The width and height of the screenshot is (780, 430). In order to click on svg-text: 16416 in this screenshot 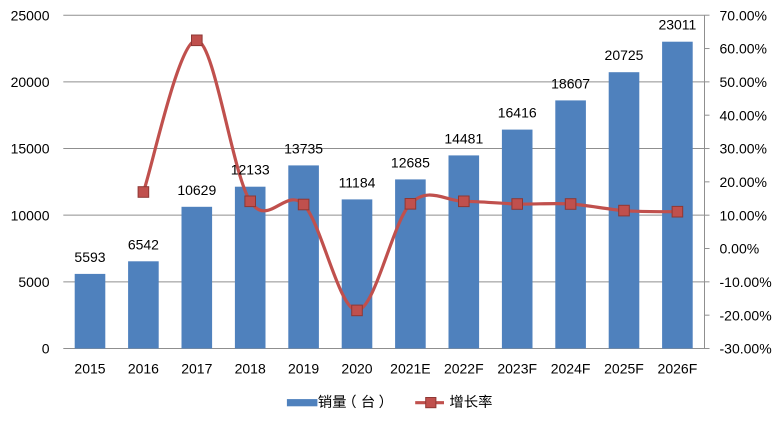, I will do `click(517, 113)`.